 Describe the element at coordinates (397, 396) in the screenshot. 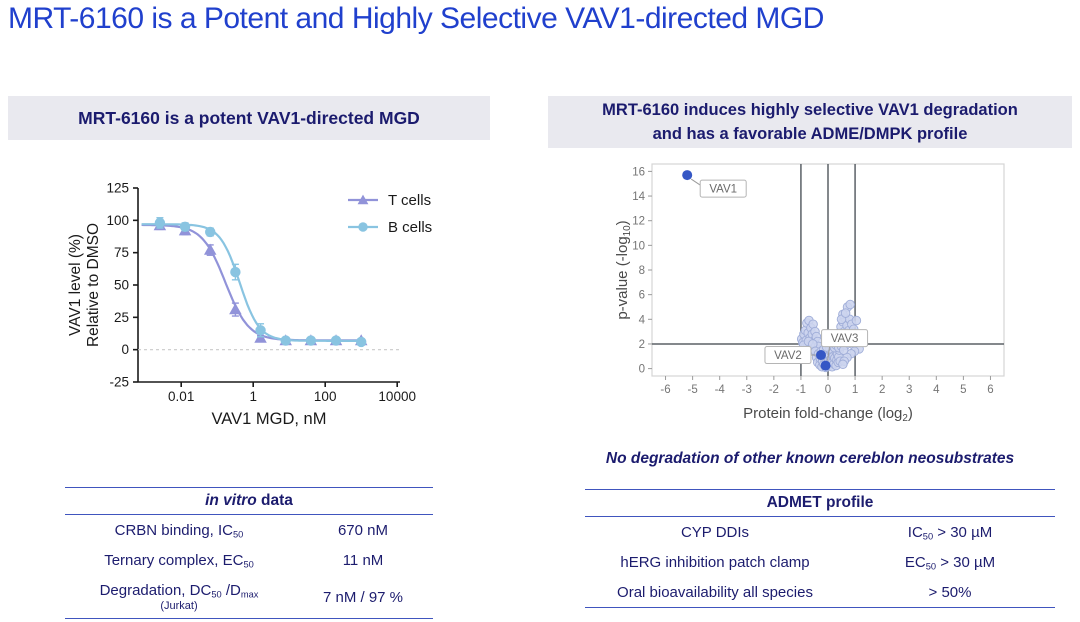

I see `svg-text: 10000` at that location.